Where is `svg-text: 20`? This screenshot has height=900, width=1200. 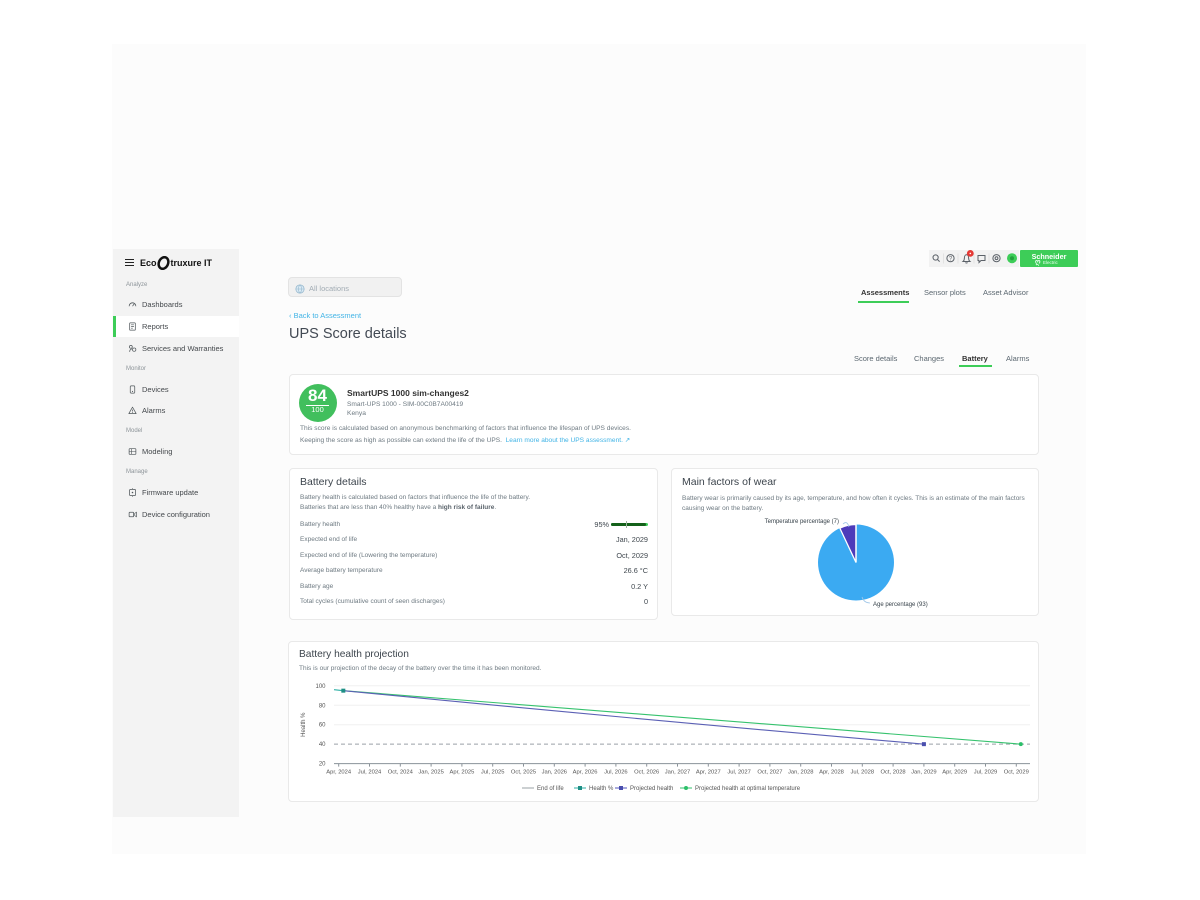 svg-text: 20 is located at coordinates (322, 765).